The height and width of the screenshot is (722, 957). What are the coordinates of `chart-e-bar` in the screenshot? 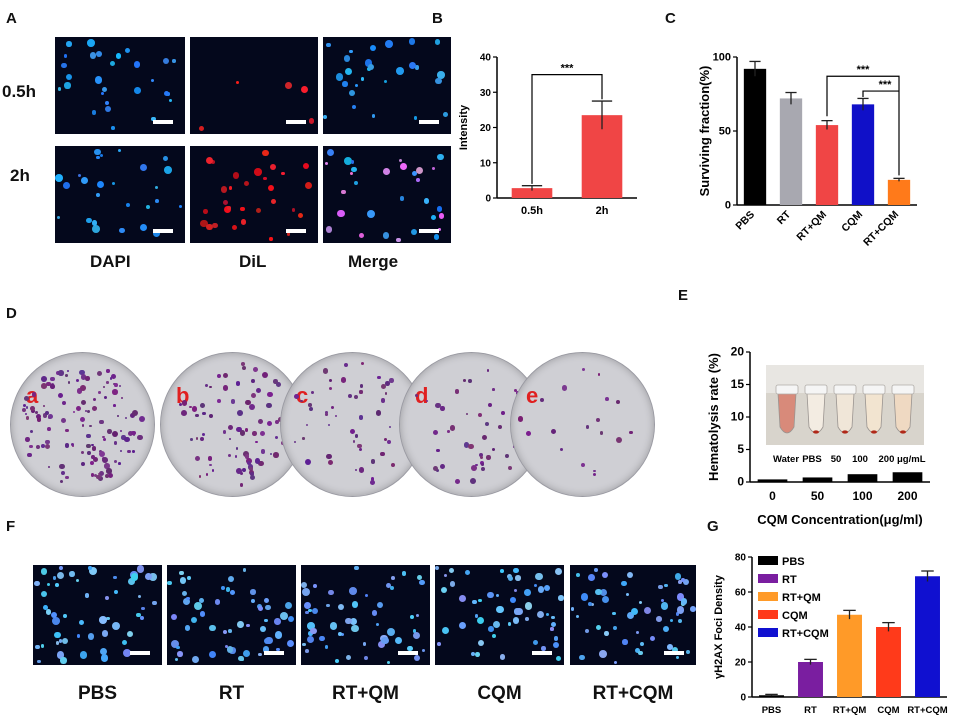 It's located at (907, 477).